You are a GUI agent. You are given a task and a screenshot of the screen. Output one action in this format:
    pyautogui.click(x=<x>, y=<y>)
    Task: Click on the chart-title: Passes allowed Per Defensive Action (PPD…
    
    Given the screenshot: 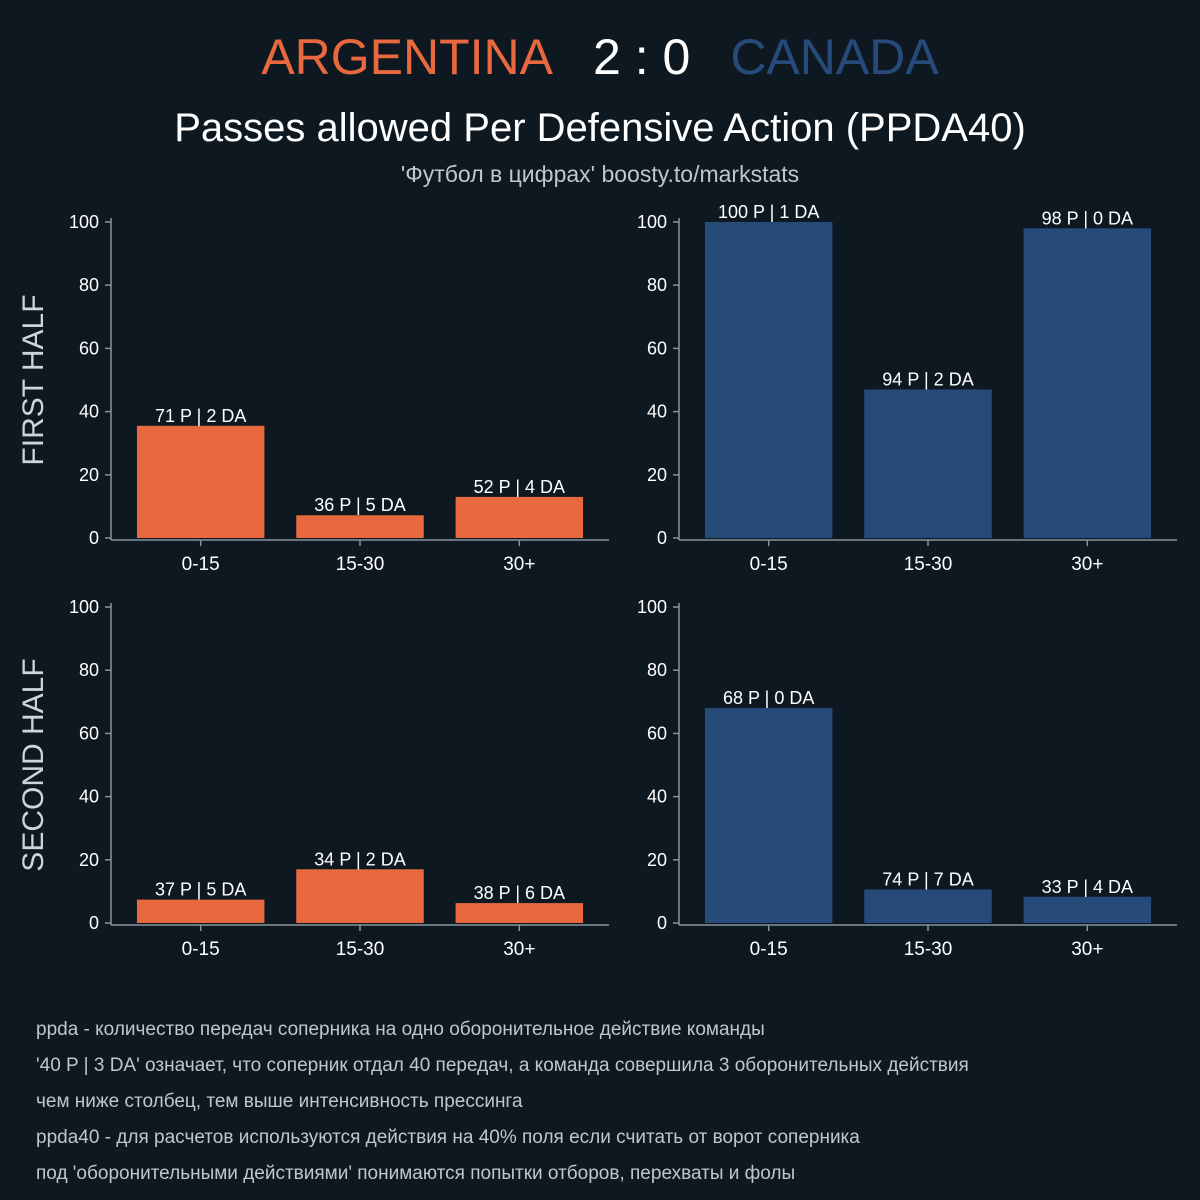 What is the action you would take?
    pyautogui.click(x=600, y=128)
    